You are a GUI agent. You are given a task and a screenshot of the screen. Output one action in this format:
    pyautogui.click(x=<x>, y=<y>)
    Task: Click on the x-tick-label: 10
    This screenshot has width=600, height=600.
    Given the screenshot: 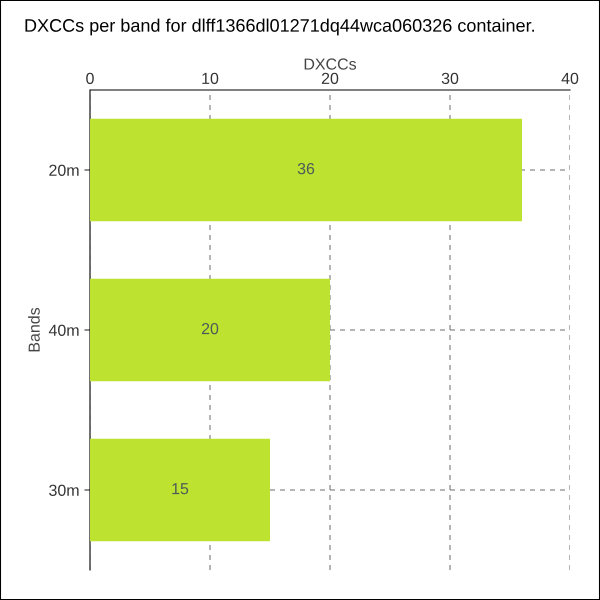 What is the action you would take?
    pyautogui.click(x=210, y=78)
    